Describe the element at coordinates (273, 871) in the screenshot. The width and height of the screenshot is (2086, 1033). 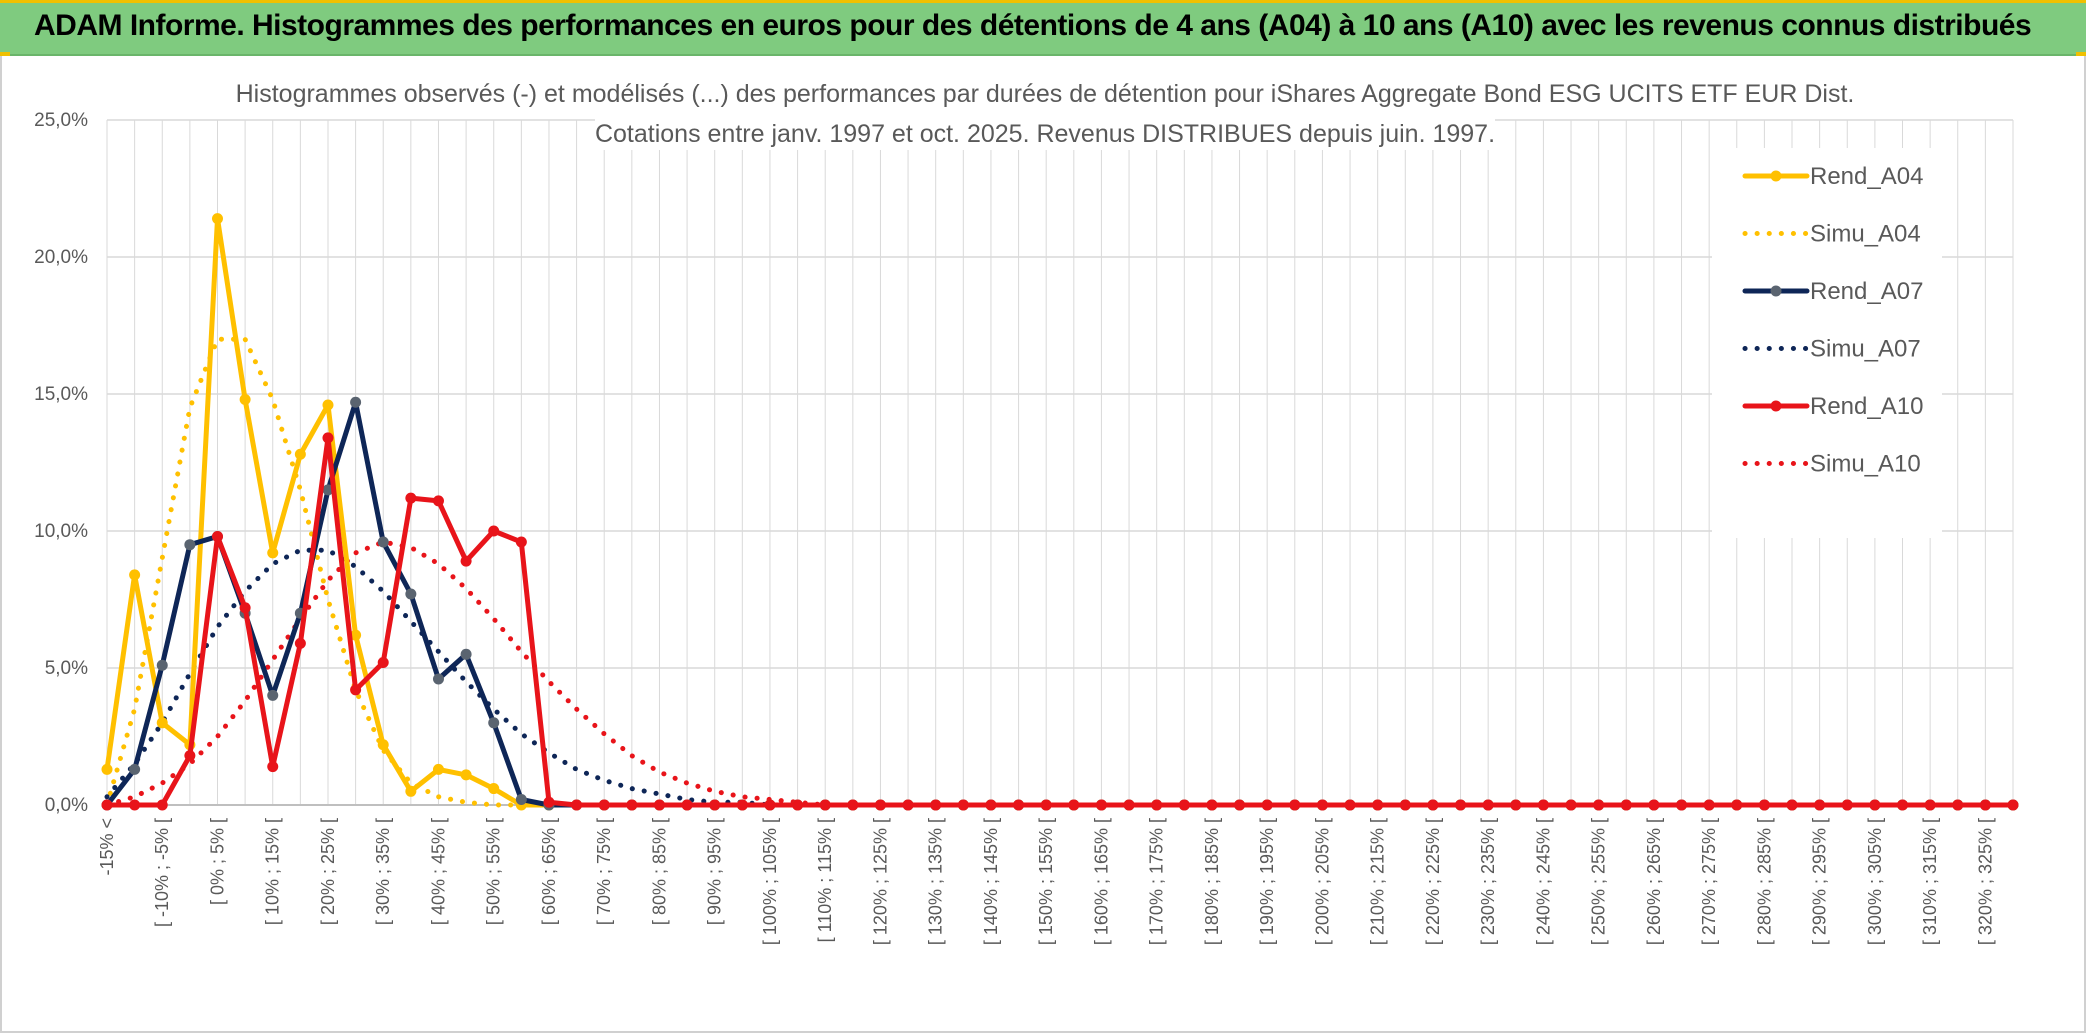
I see `x-tick-label: [ 10% ; 15% [` at that location.